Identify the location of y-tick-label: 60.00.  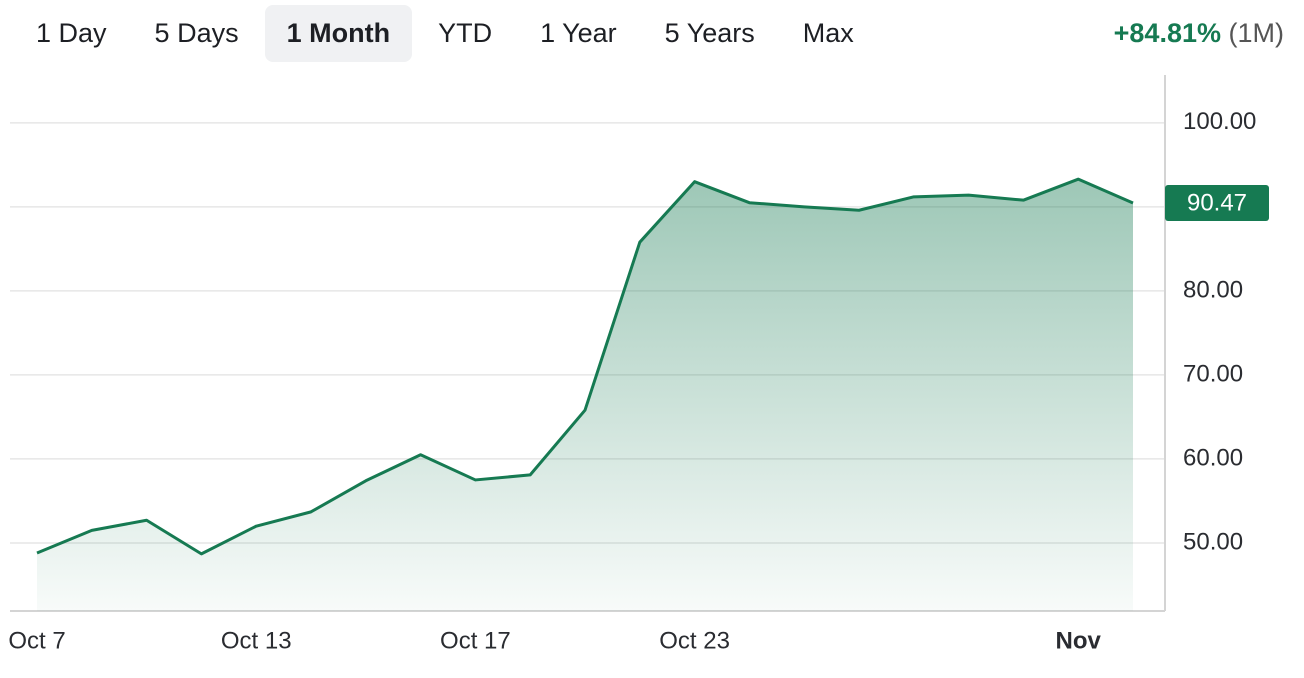
(1213, 457).